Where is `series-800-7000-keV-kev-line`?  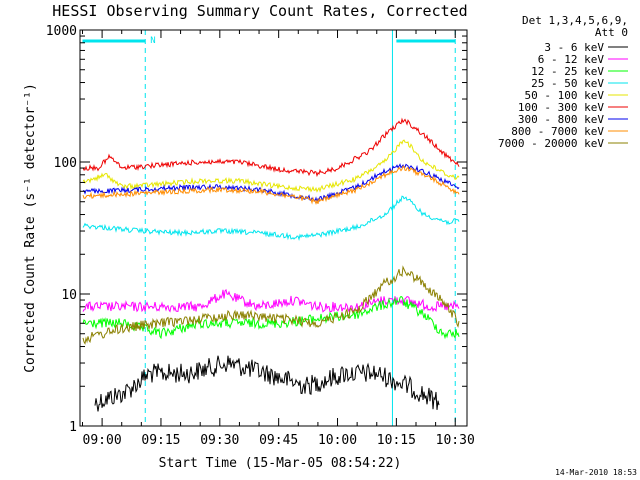
series-800-7000-keV-kev-line is located at coordinates (271, 185).